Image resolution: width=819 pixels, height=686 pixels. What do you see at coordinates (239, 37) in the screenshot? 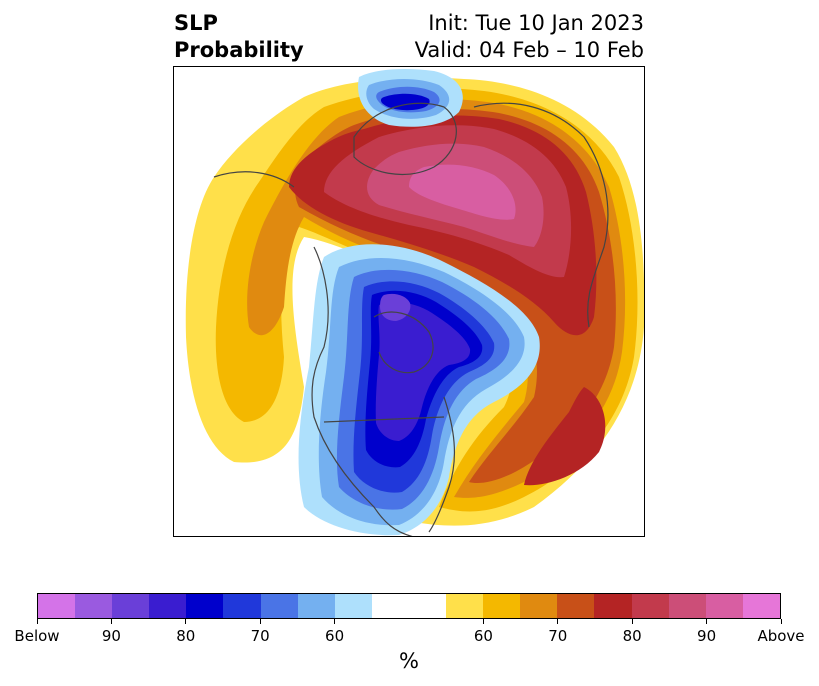
I see `chart-title: SLP Probability` at bounding box center [239, 37].